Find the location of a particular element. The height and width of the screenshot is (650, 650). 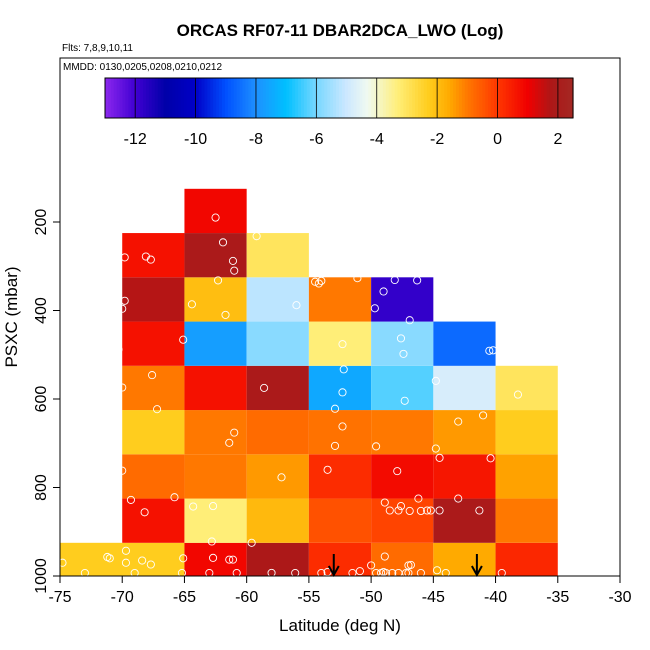

latitude-arrows is located at coordinates (405, 566).